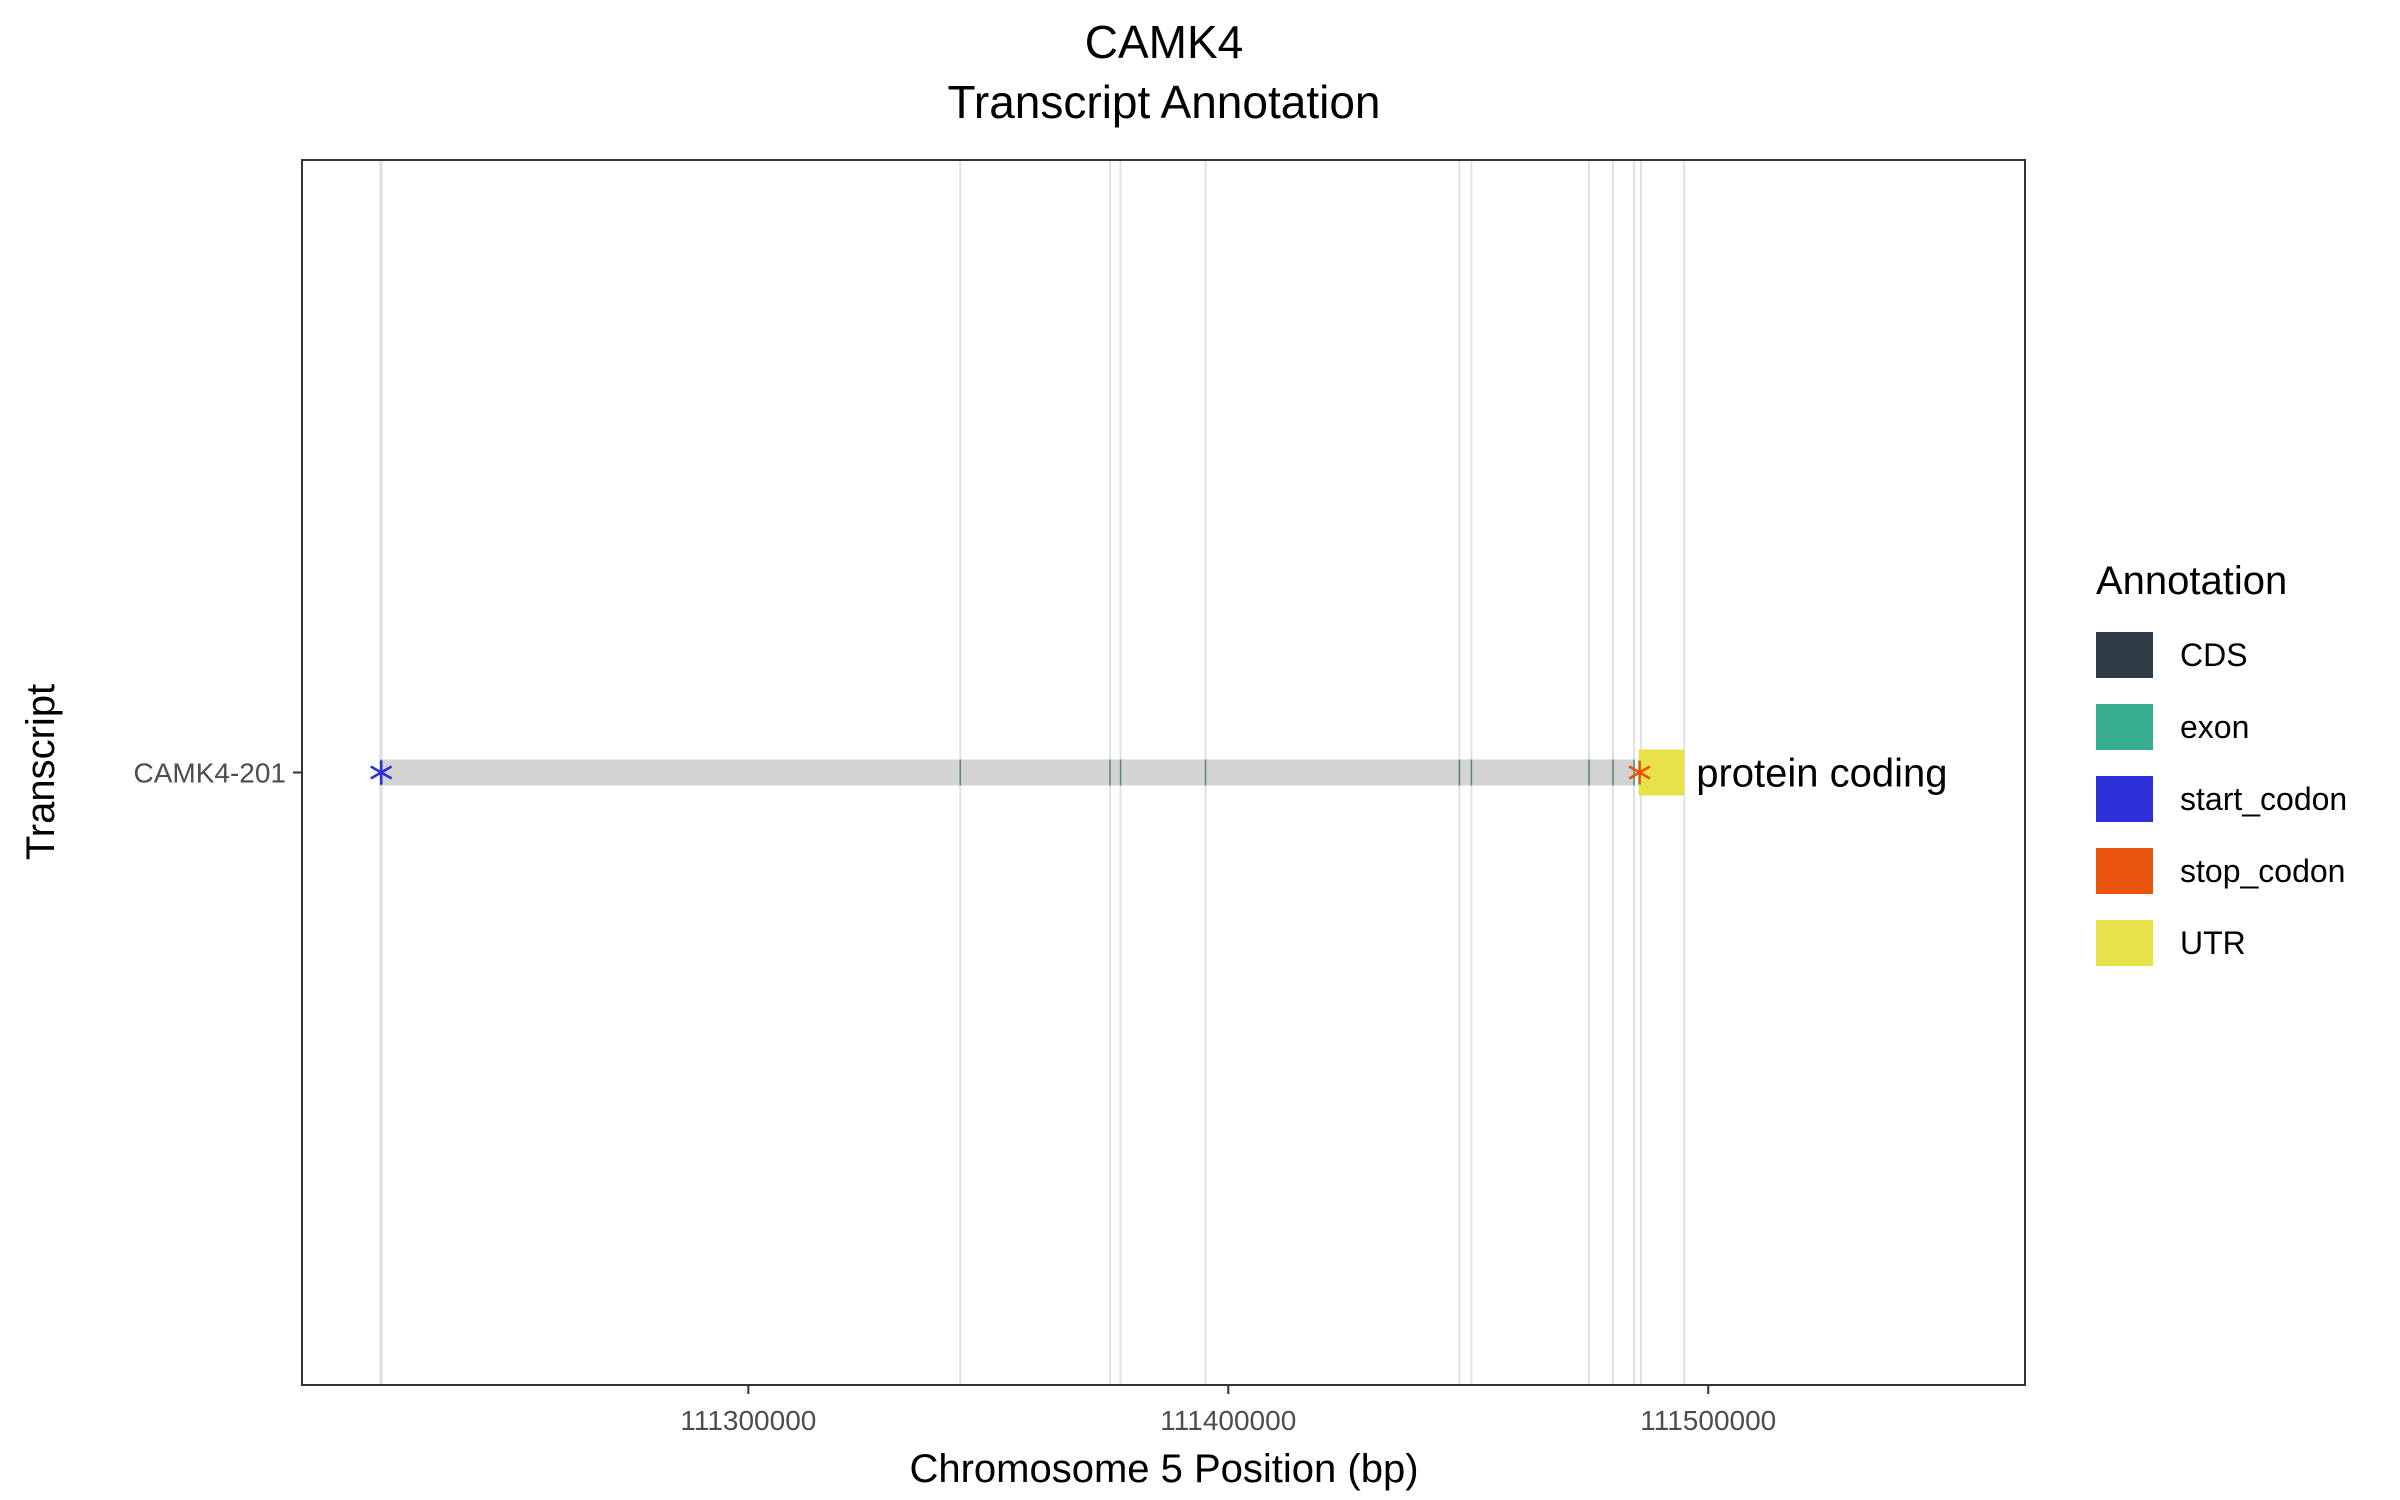  Describe the element at coordinates (748, 1420) in the screenshot. I see `x-tick-label: 111300000` at that location.